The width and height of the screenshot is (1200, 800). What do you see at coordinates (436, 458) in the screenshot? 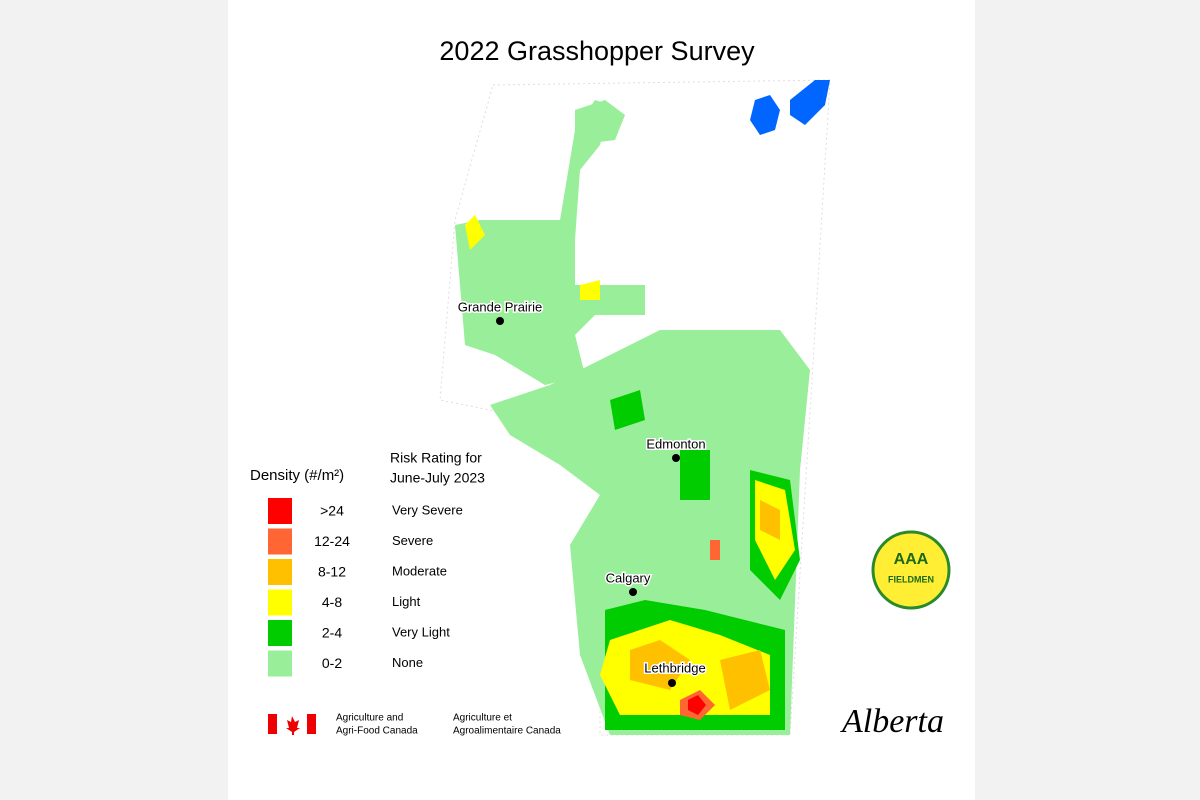
I see `legend-risk-title: Risk Rating for` at bounding box center [436, 458].